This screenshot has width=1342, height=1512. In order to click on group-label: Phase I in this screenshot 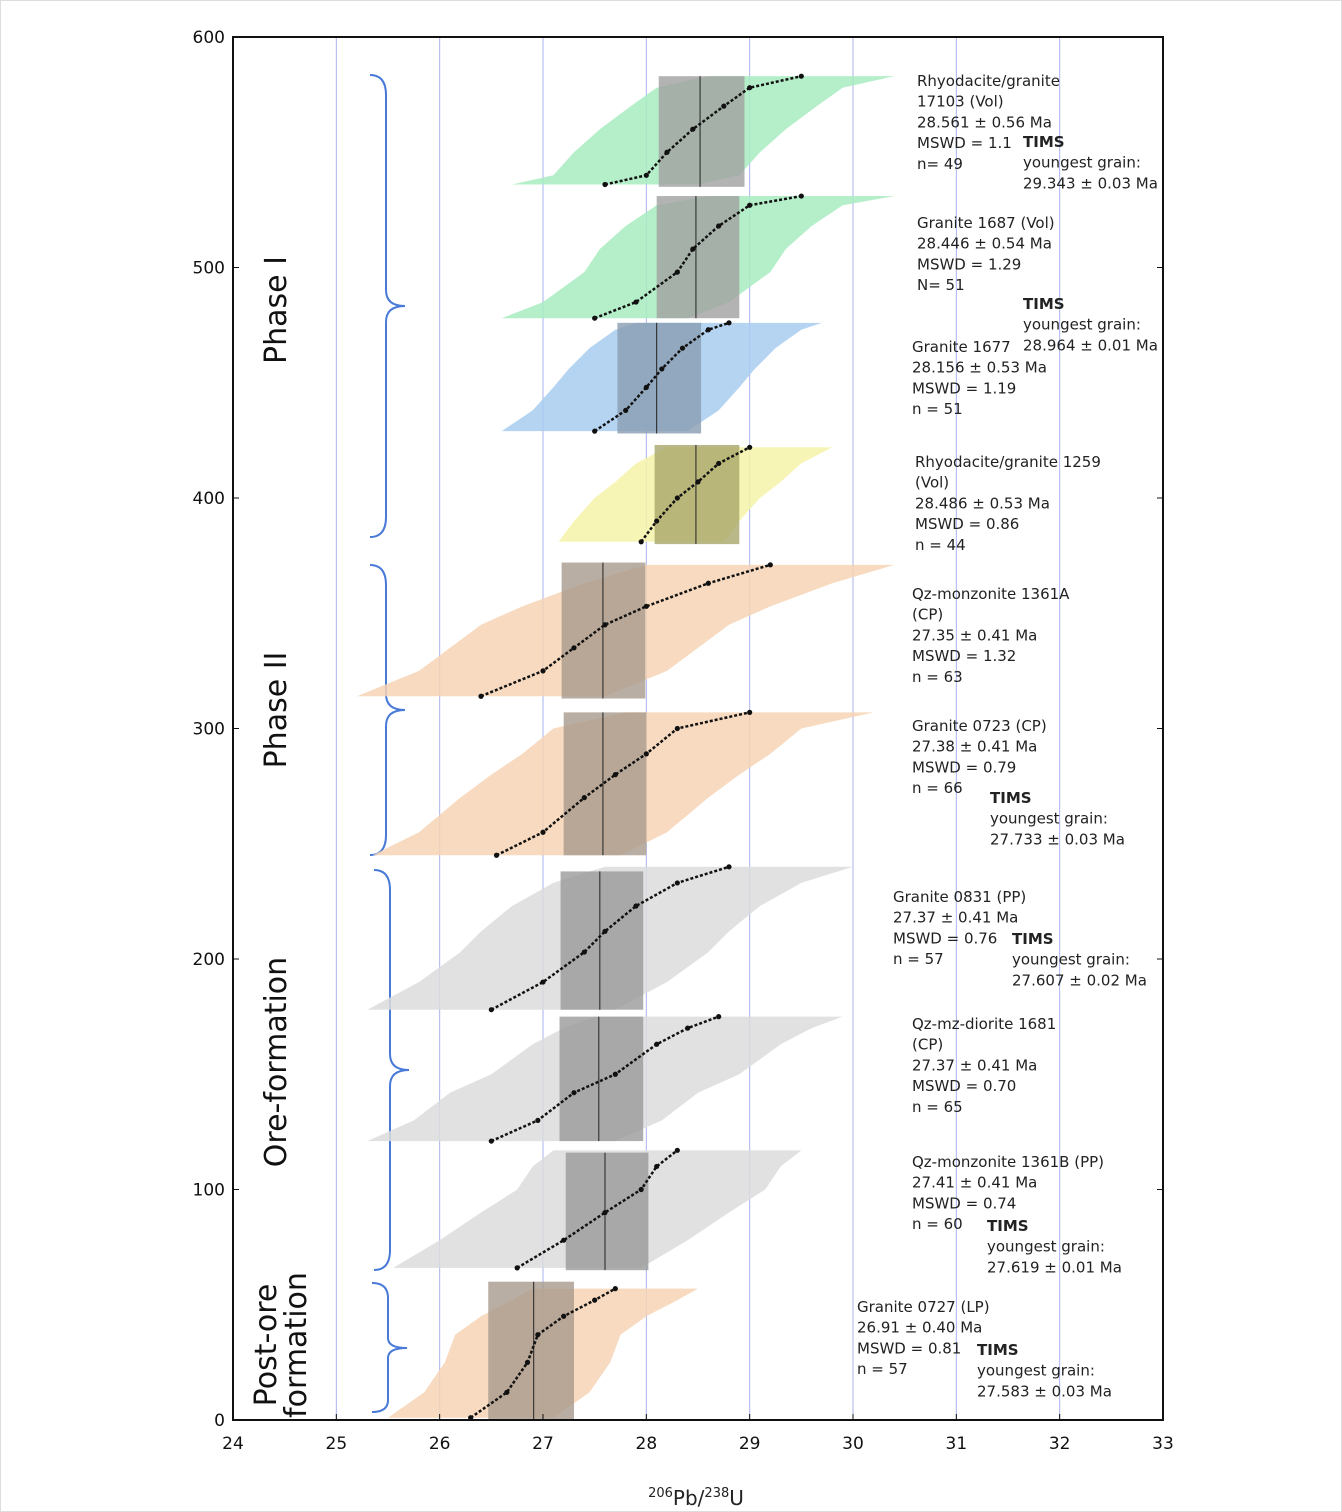, I will do `click(276, 310)`.